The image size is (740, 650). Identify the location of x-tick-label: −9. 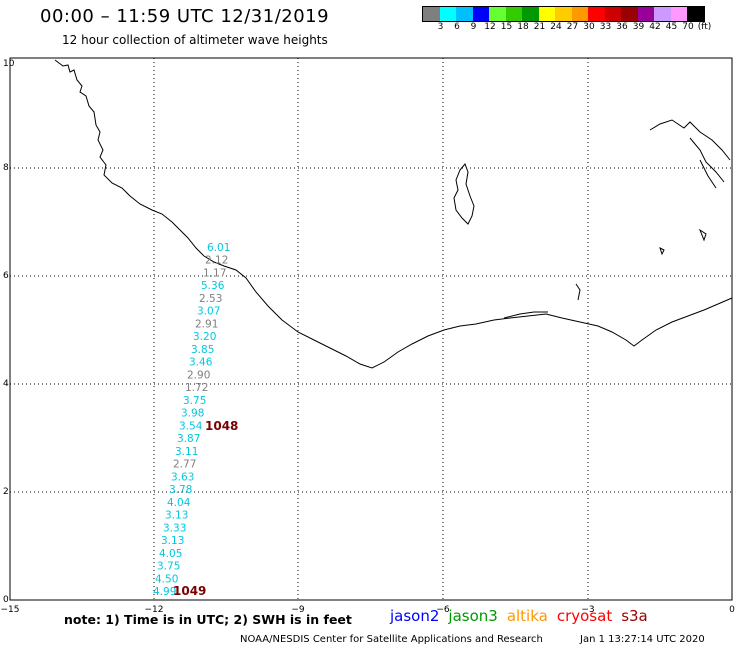
(298, 610).